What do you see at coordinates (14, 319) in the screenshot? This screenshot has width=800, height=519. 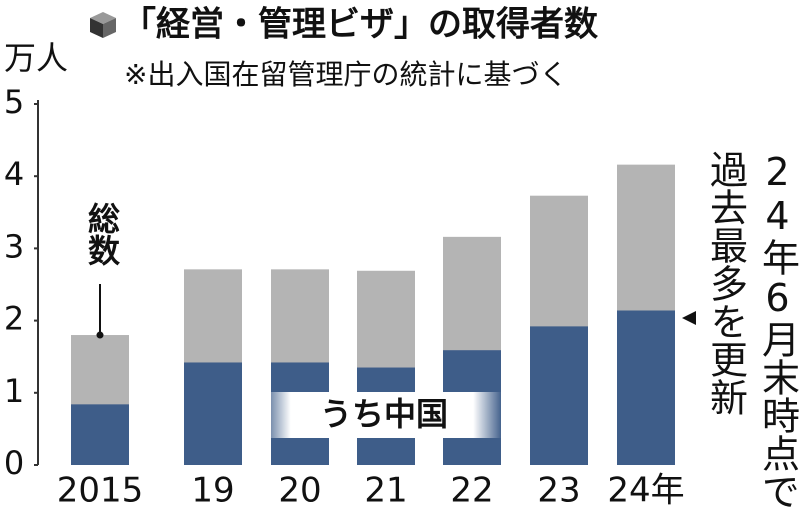 I see `y-tick-label: 2` at bounding box center [14, 319].